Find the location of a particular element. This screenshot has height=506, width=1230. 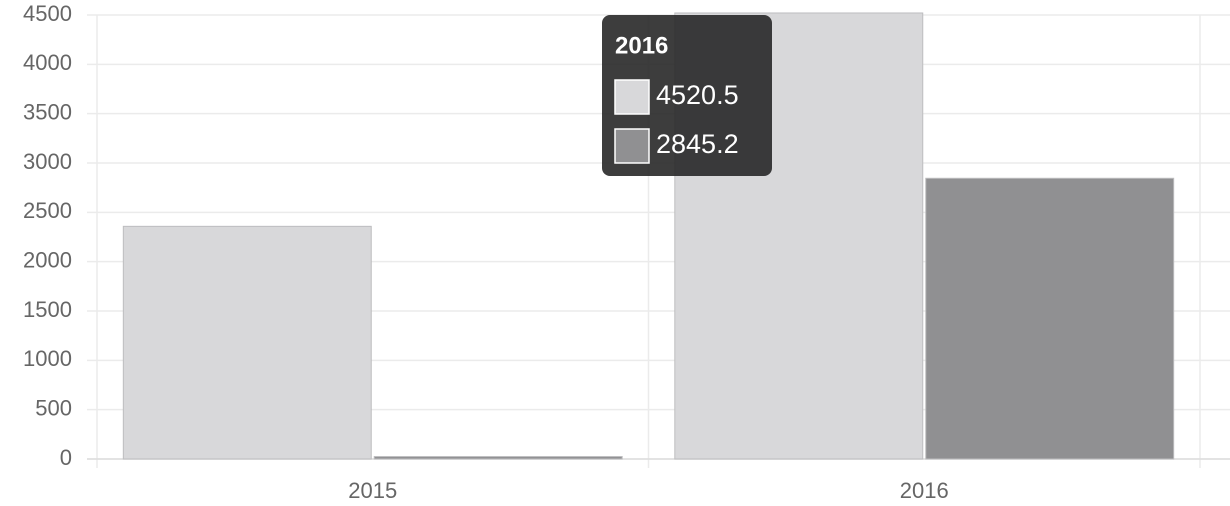

tooltip: 2016 4520.5 2845.2 is located at coordinates (687, 95).